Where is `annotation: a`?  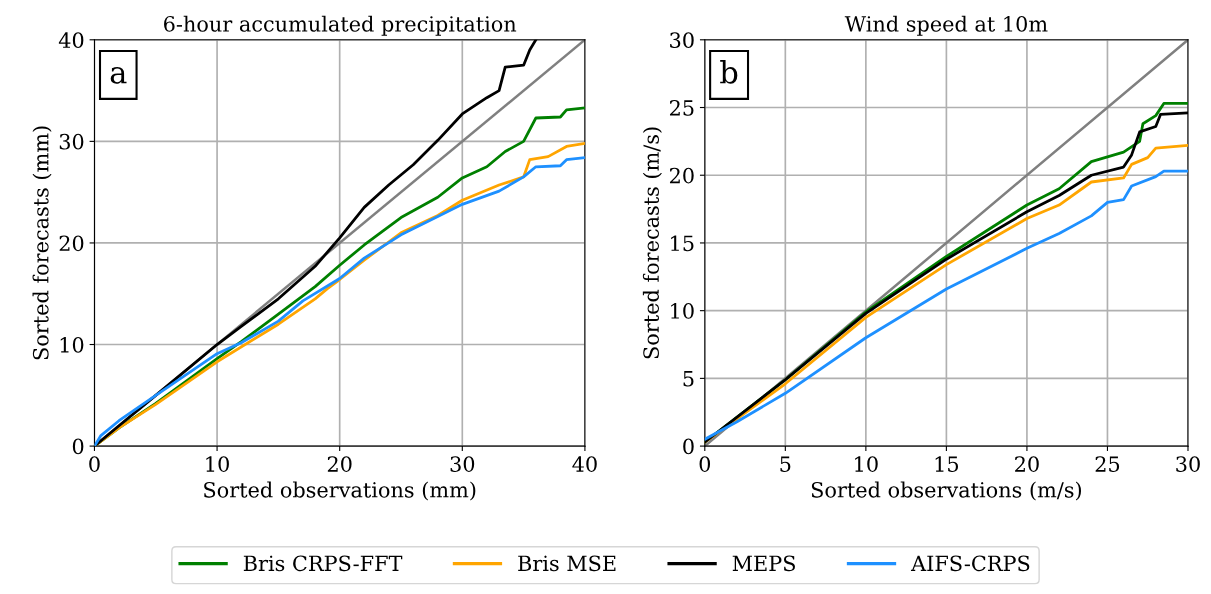
annotation: a is located at coordinates (118, 75).